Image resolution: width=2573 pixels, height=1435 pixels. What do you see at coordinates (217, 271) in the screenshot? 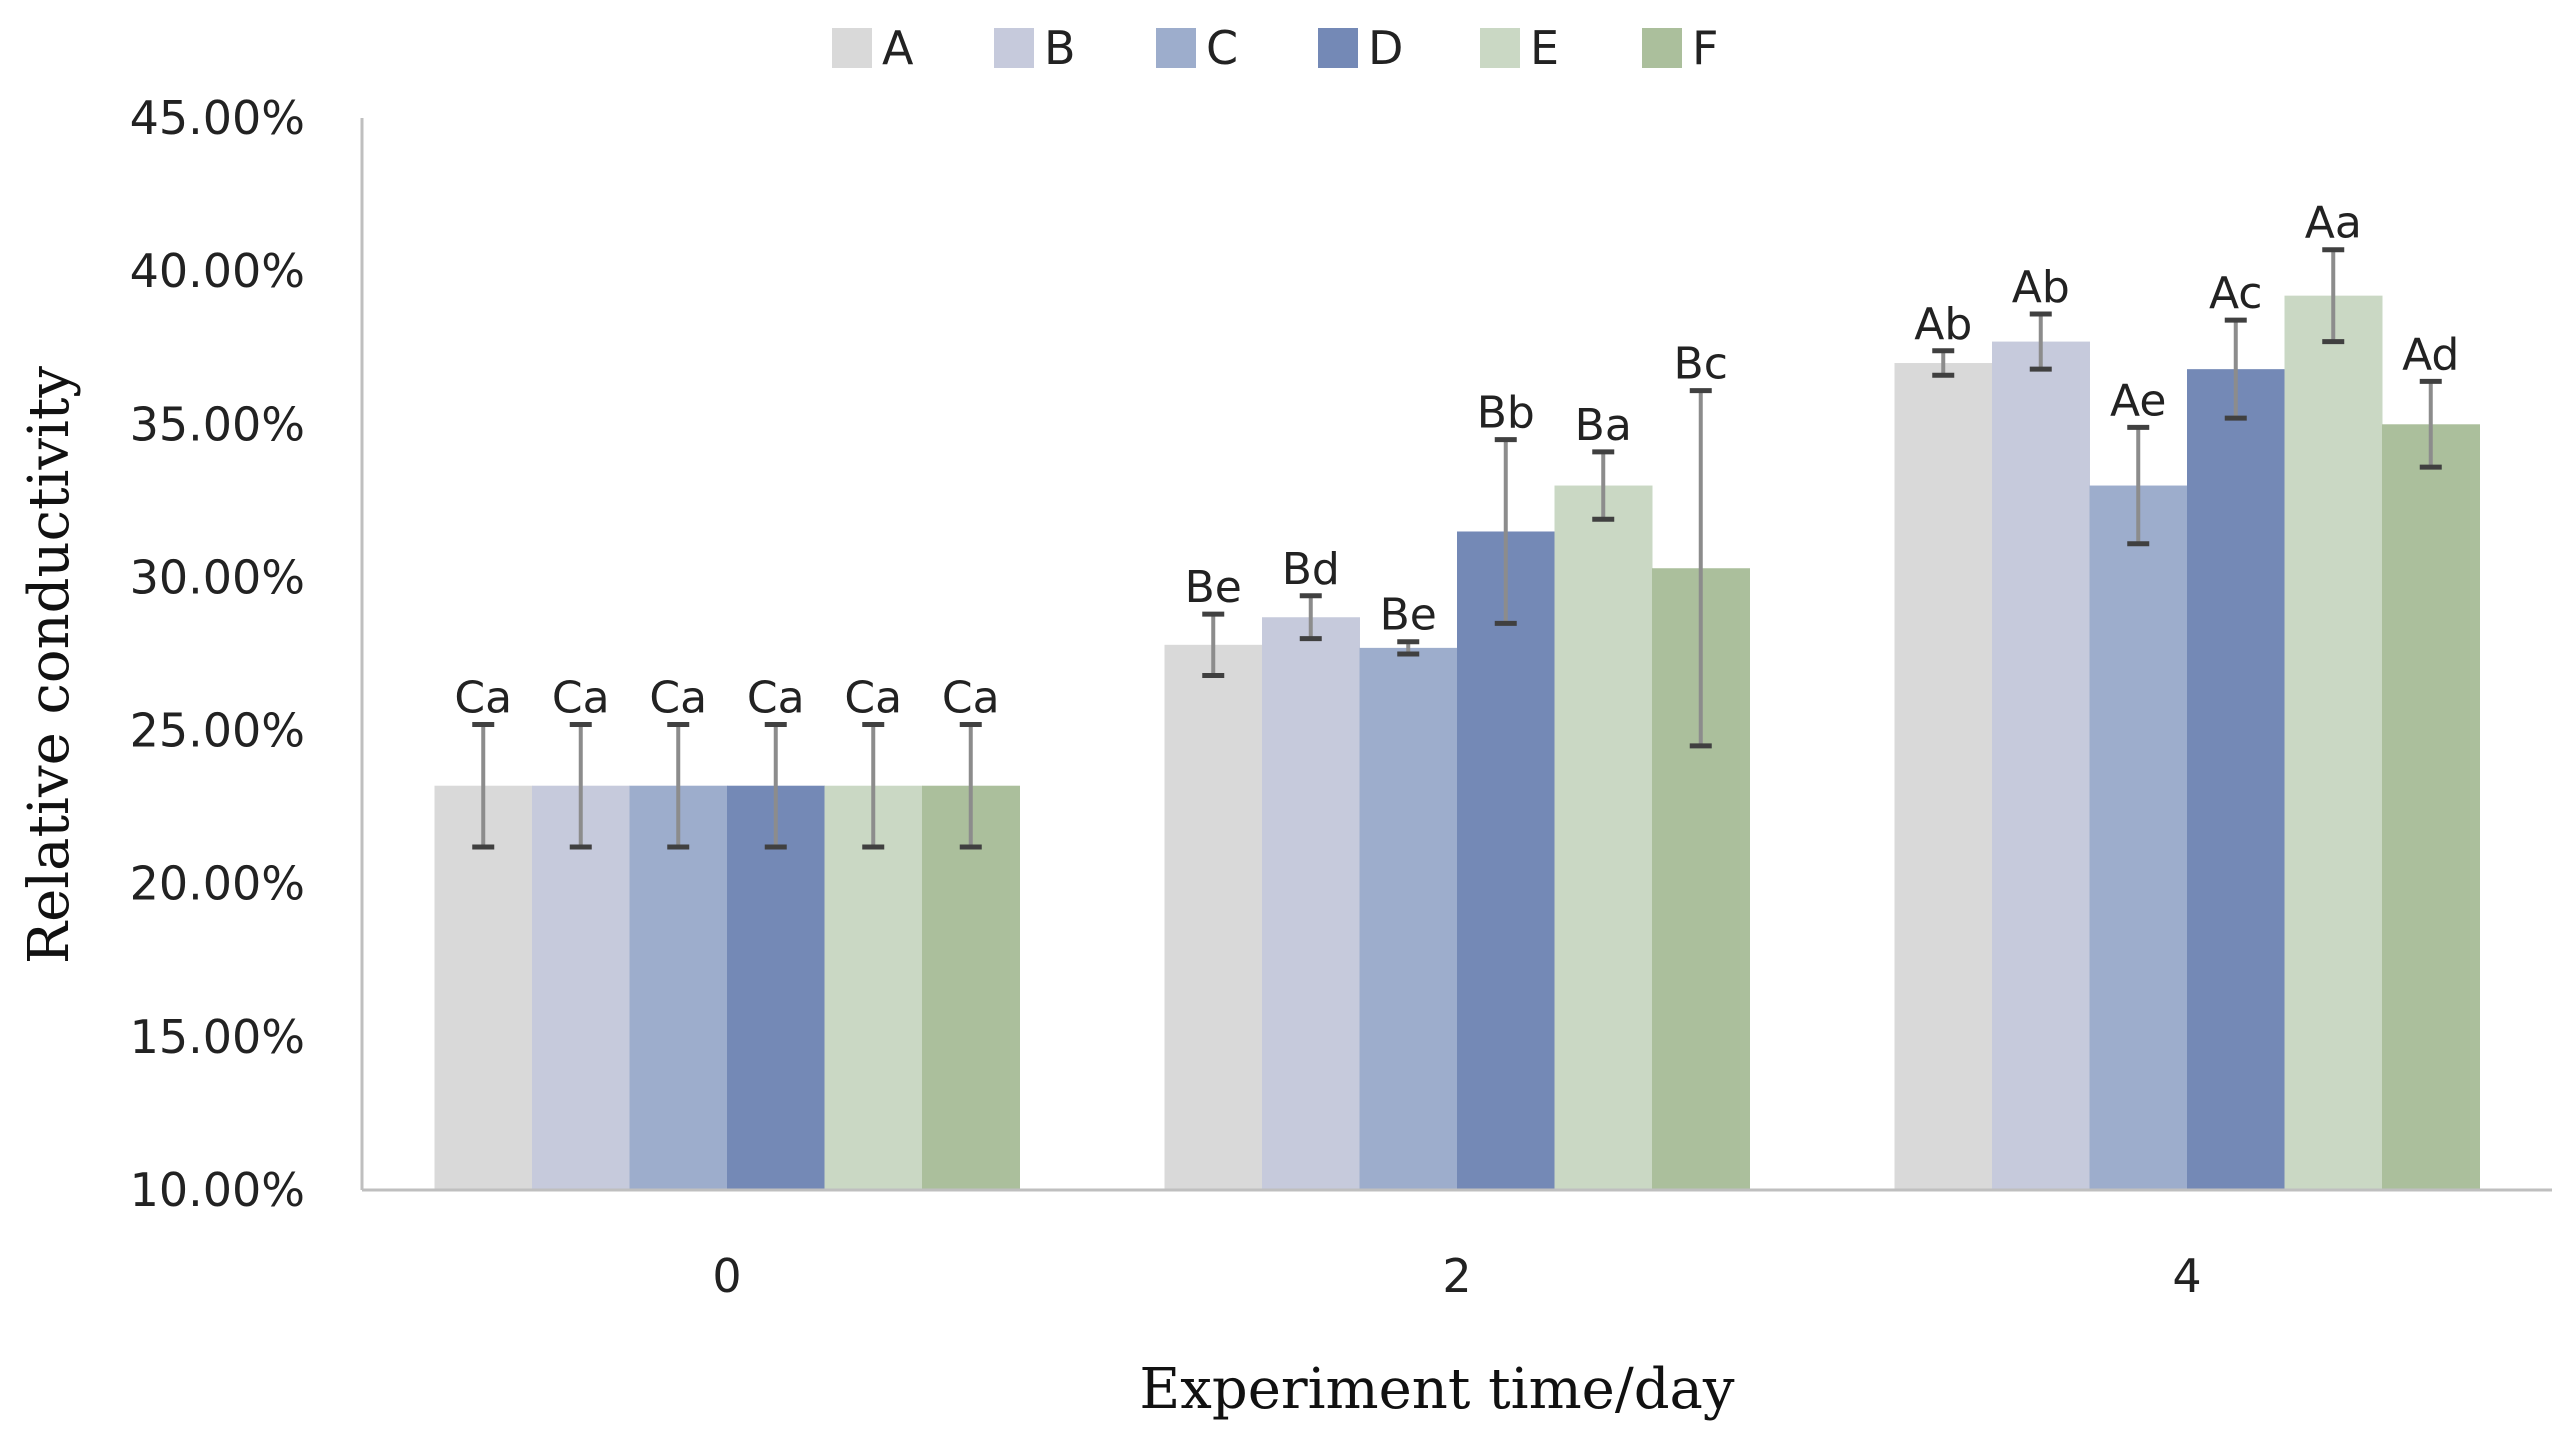
I see `y-tick-label: 40.00%` at bounding box center [217, 271].